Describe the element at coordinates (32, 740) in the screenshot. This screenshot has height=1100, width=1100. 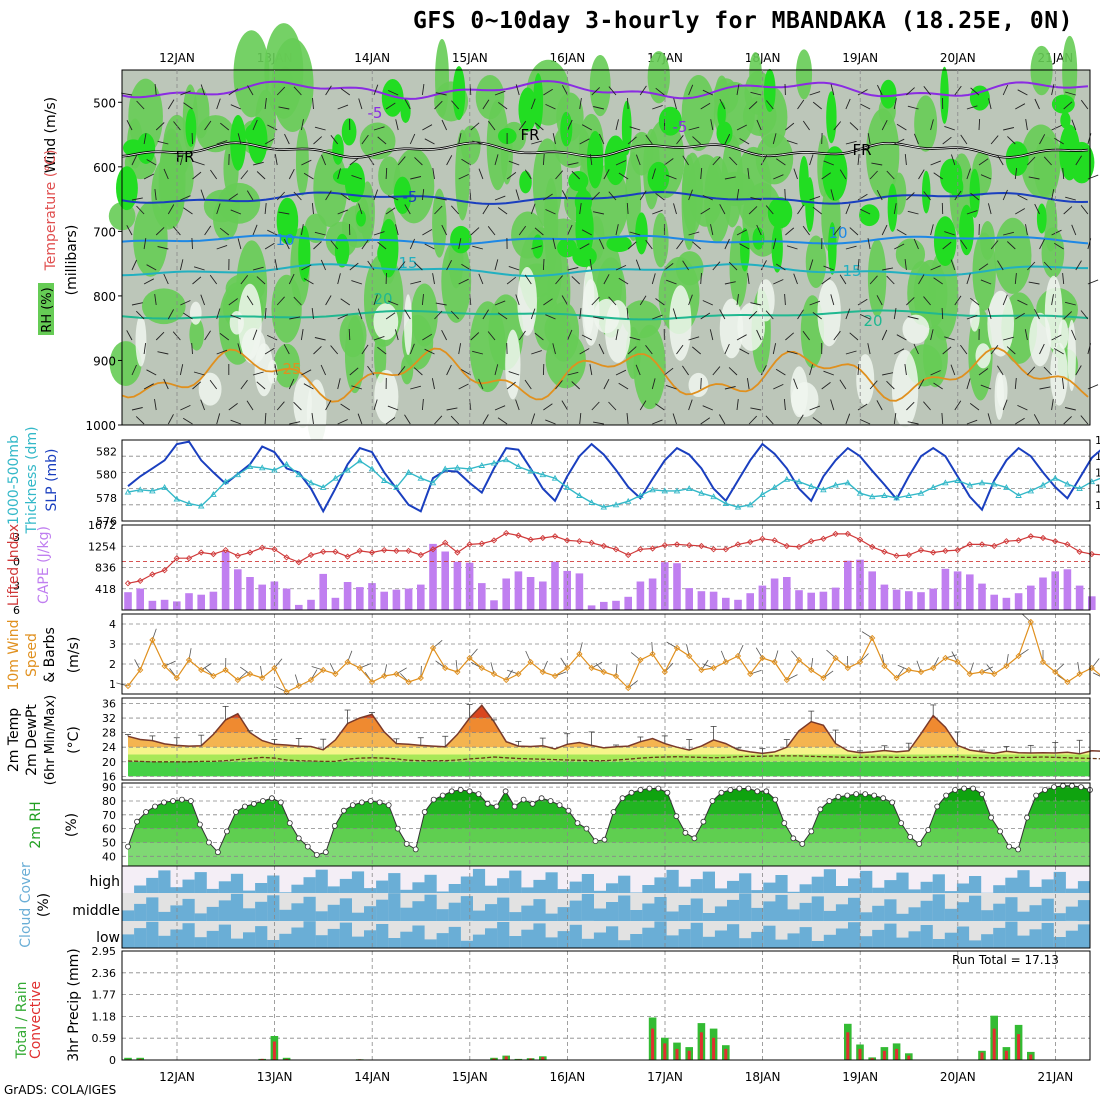
I see `dewpoint-axis-title: 2m DewPt` at that location.